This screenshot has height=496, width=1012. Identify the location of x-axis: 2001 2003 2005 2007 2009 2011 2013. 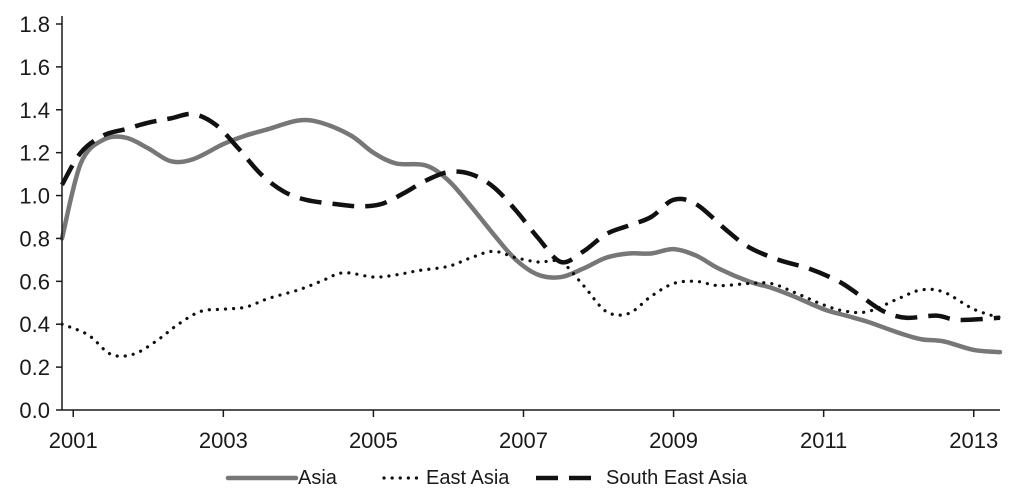
(524, 431).